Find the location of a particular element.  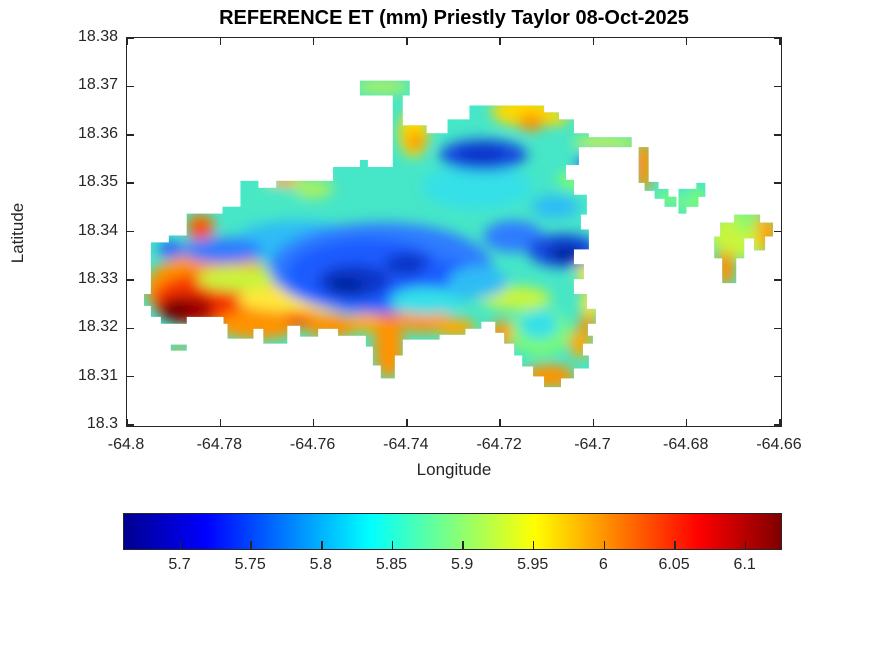

colorbar-tick-label: 5.9 is located at coordinates (462, 564).